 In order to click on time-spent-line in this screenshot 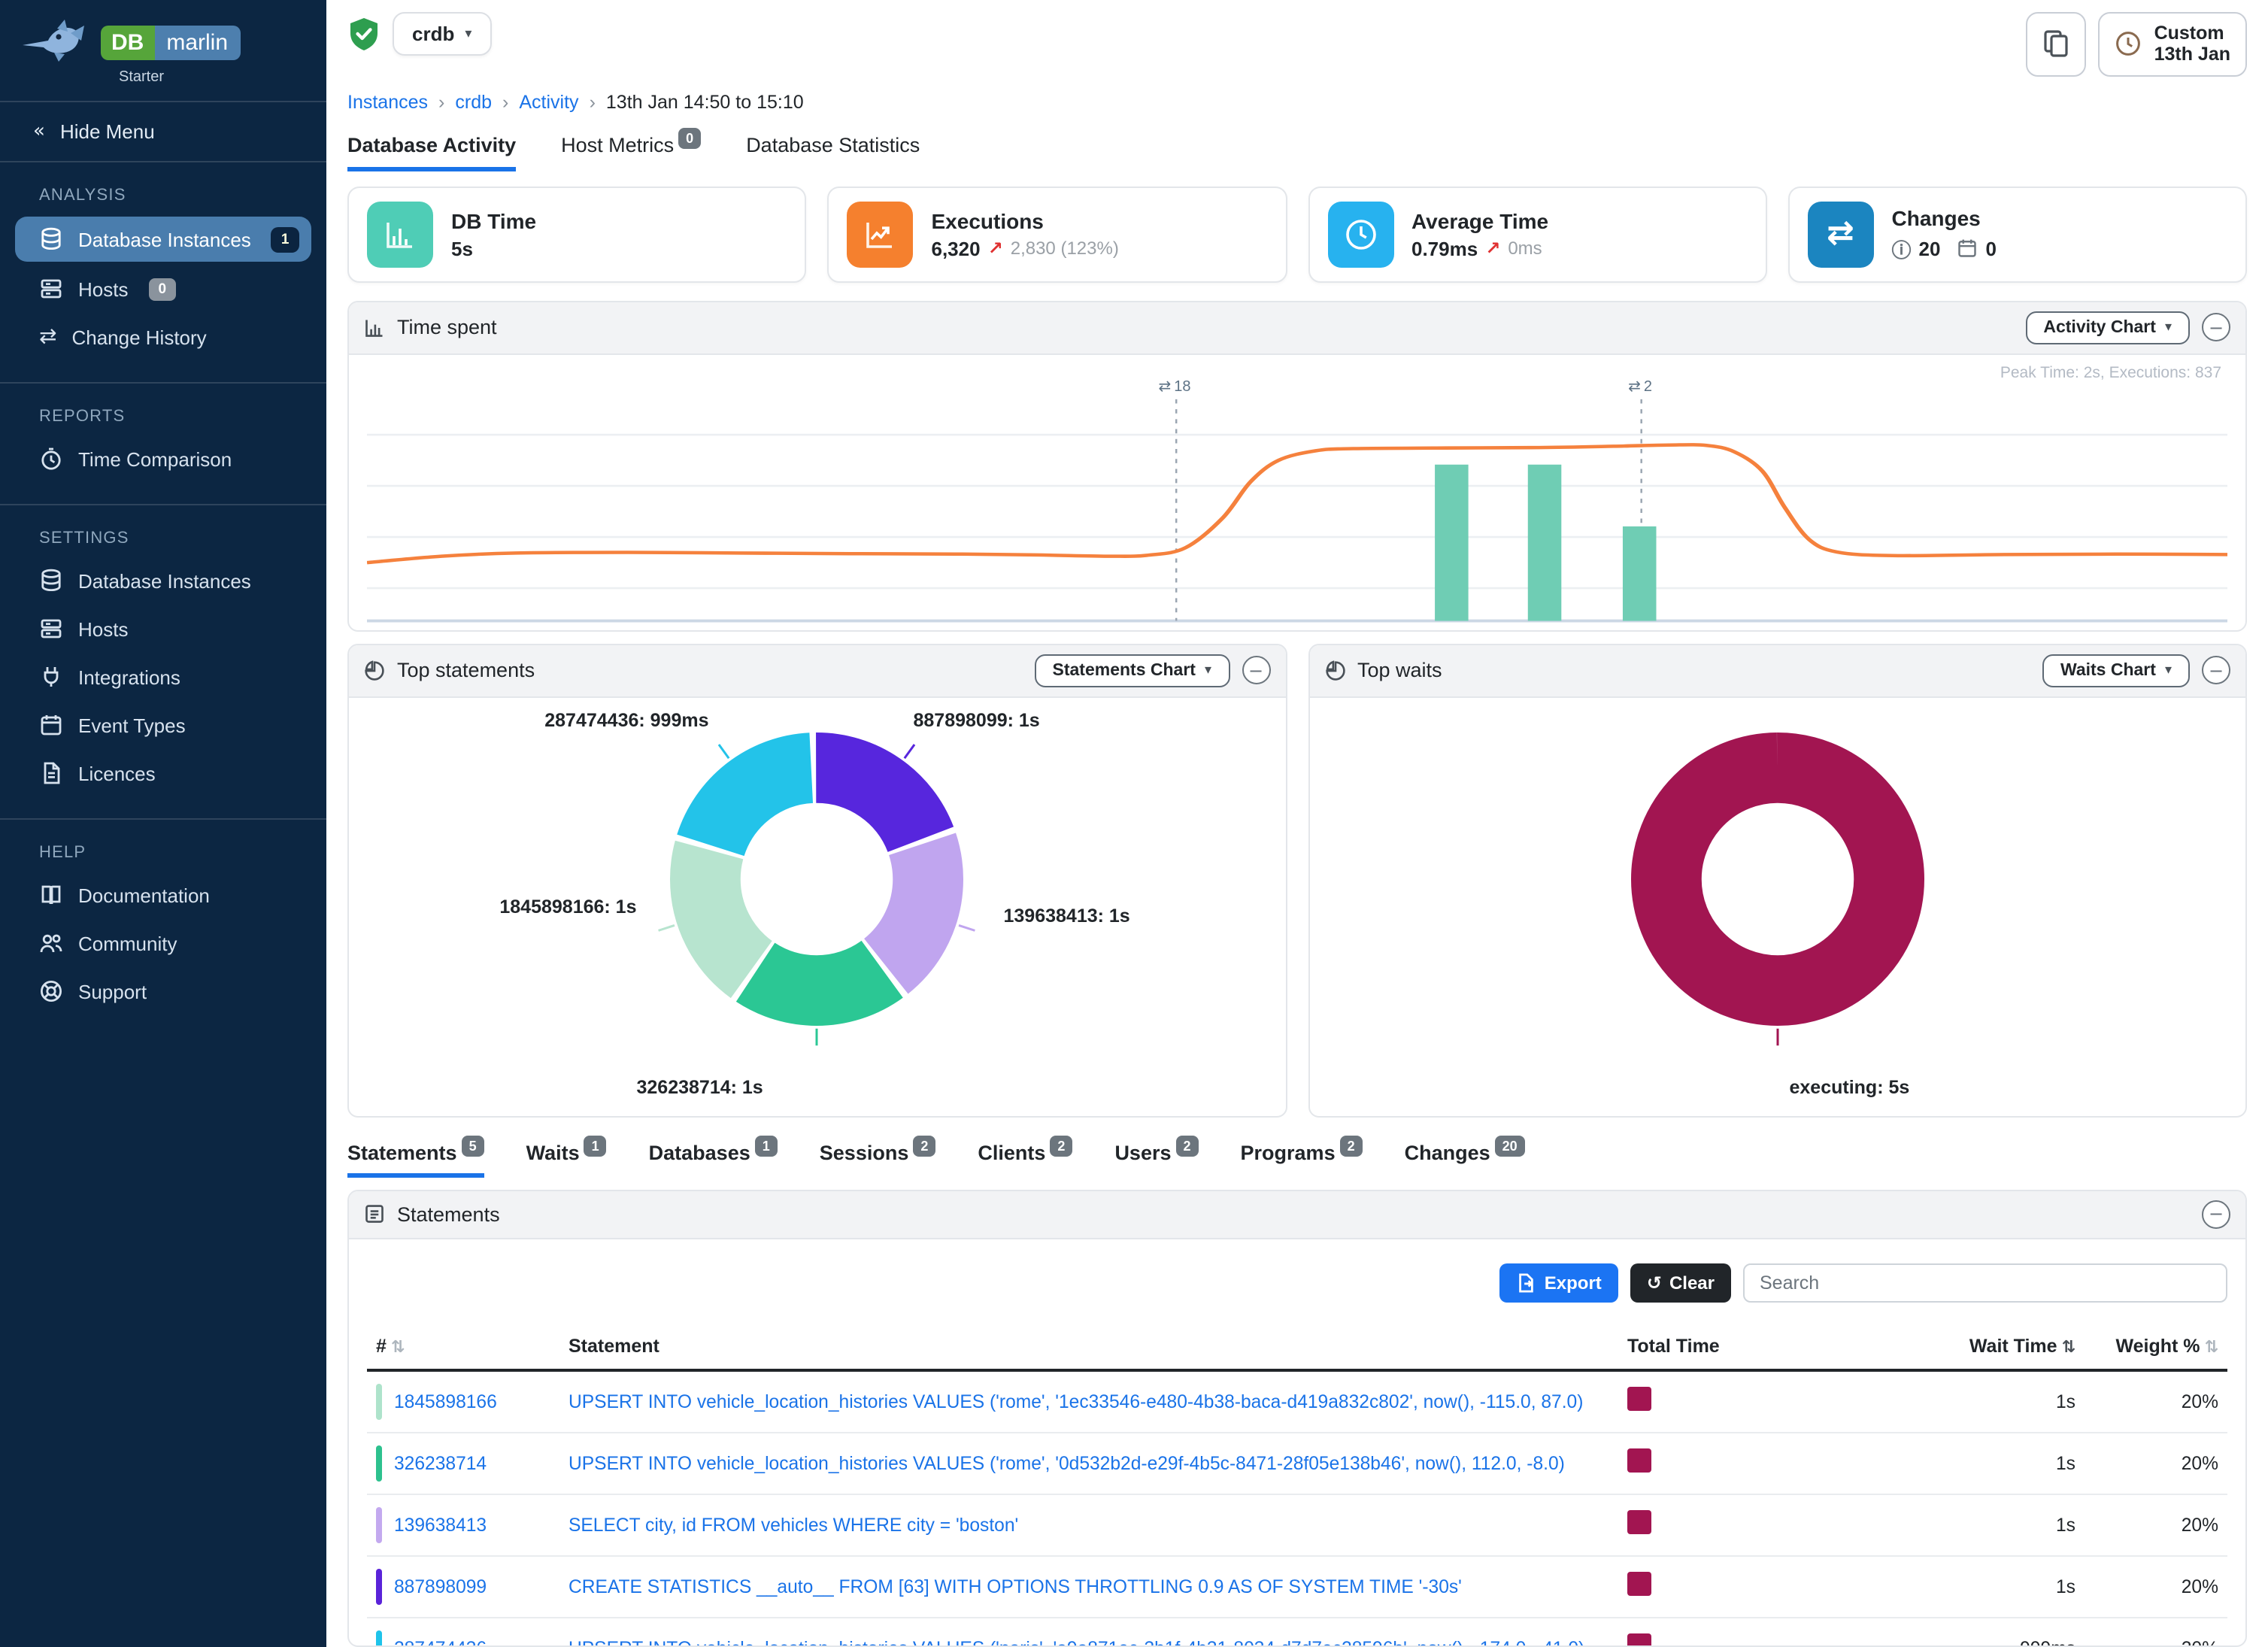, I will do `click(1297, 503)`.